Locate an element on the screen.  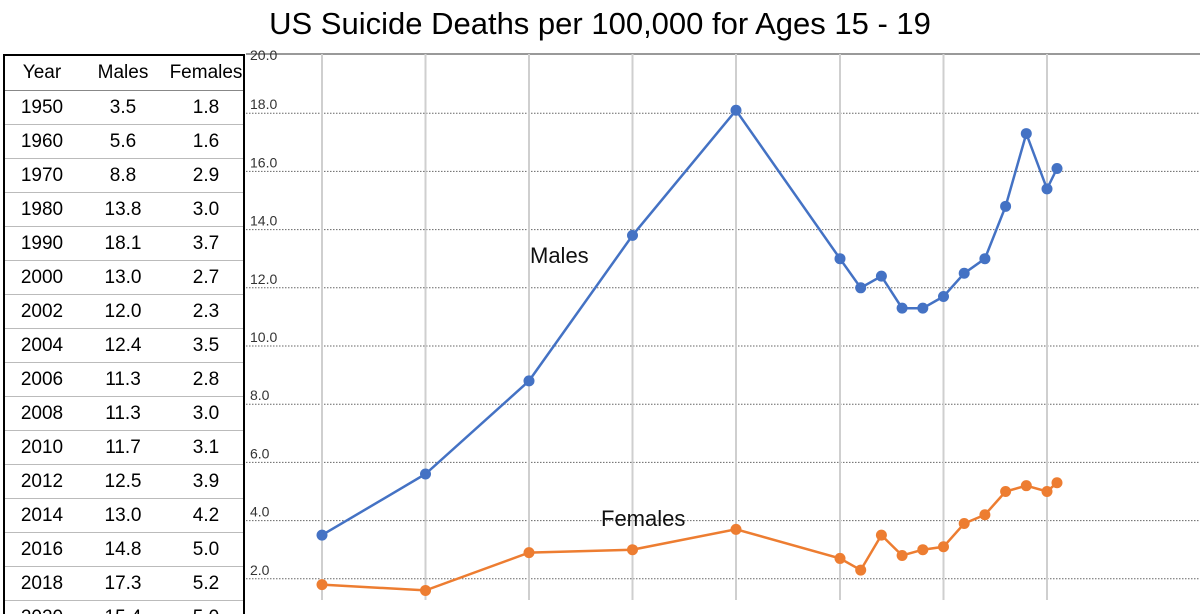
y-tick-label: 14.0 is located at coordinates (263, 221).